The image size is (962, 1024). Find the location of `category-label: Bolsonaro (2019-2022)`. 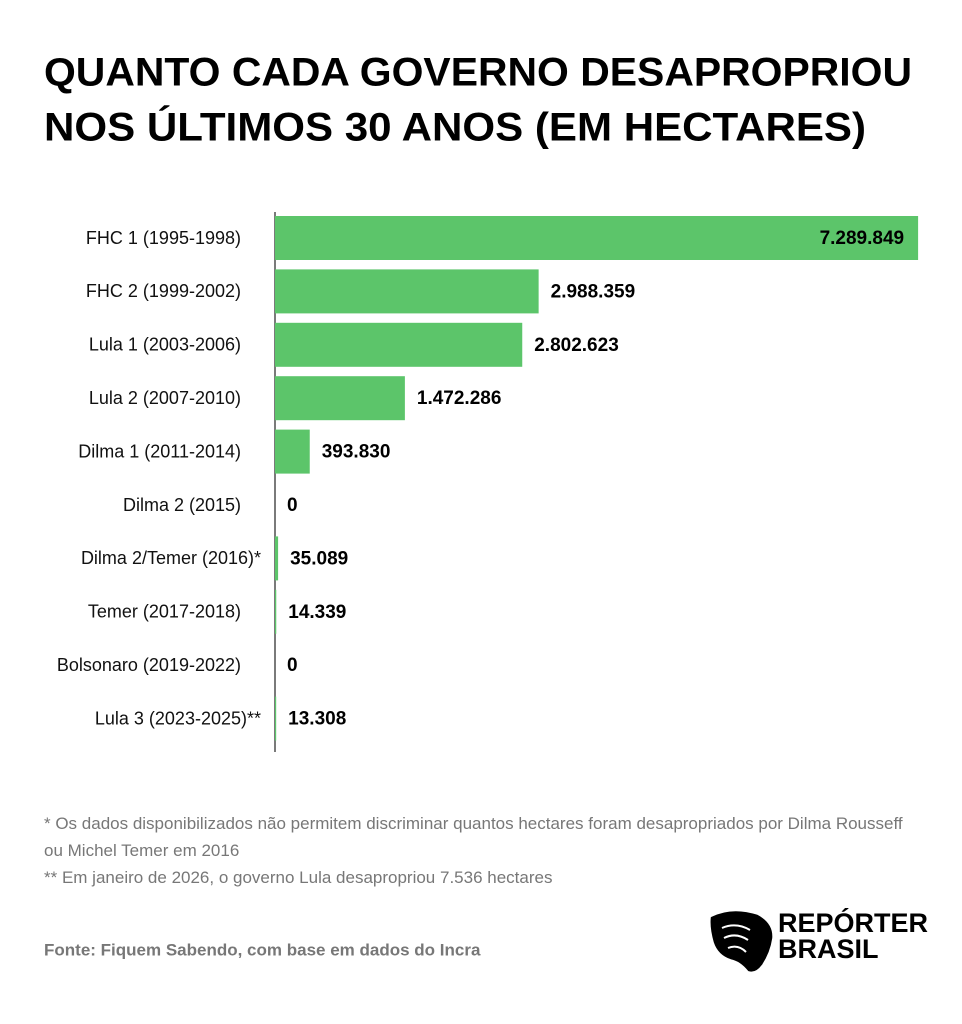

category-label: Bolsonaro (2019-2022) is located at coordinates (149, 665).